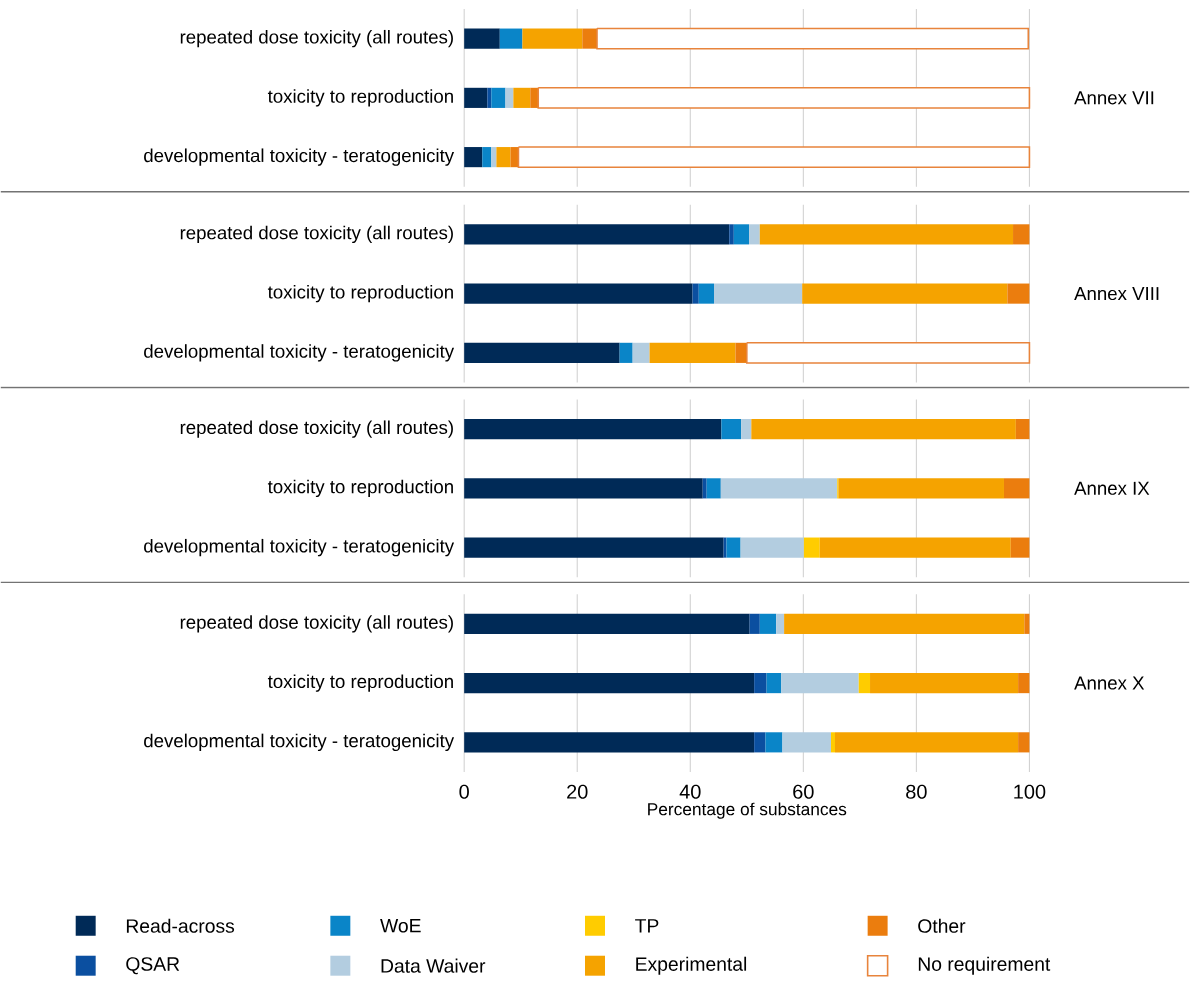  What do you see at coordinates (1030, 791) in the screenshot?
I see `x-tick-label: 100` at bounding box center [1030, 791].